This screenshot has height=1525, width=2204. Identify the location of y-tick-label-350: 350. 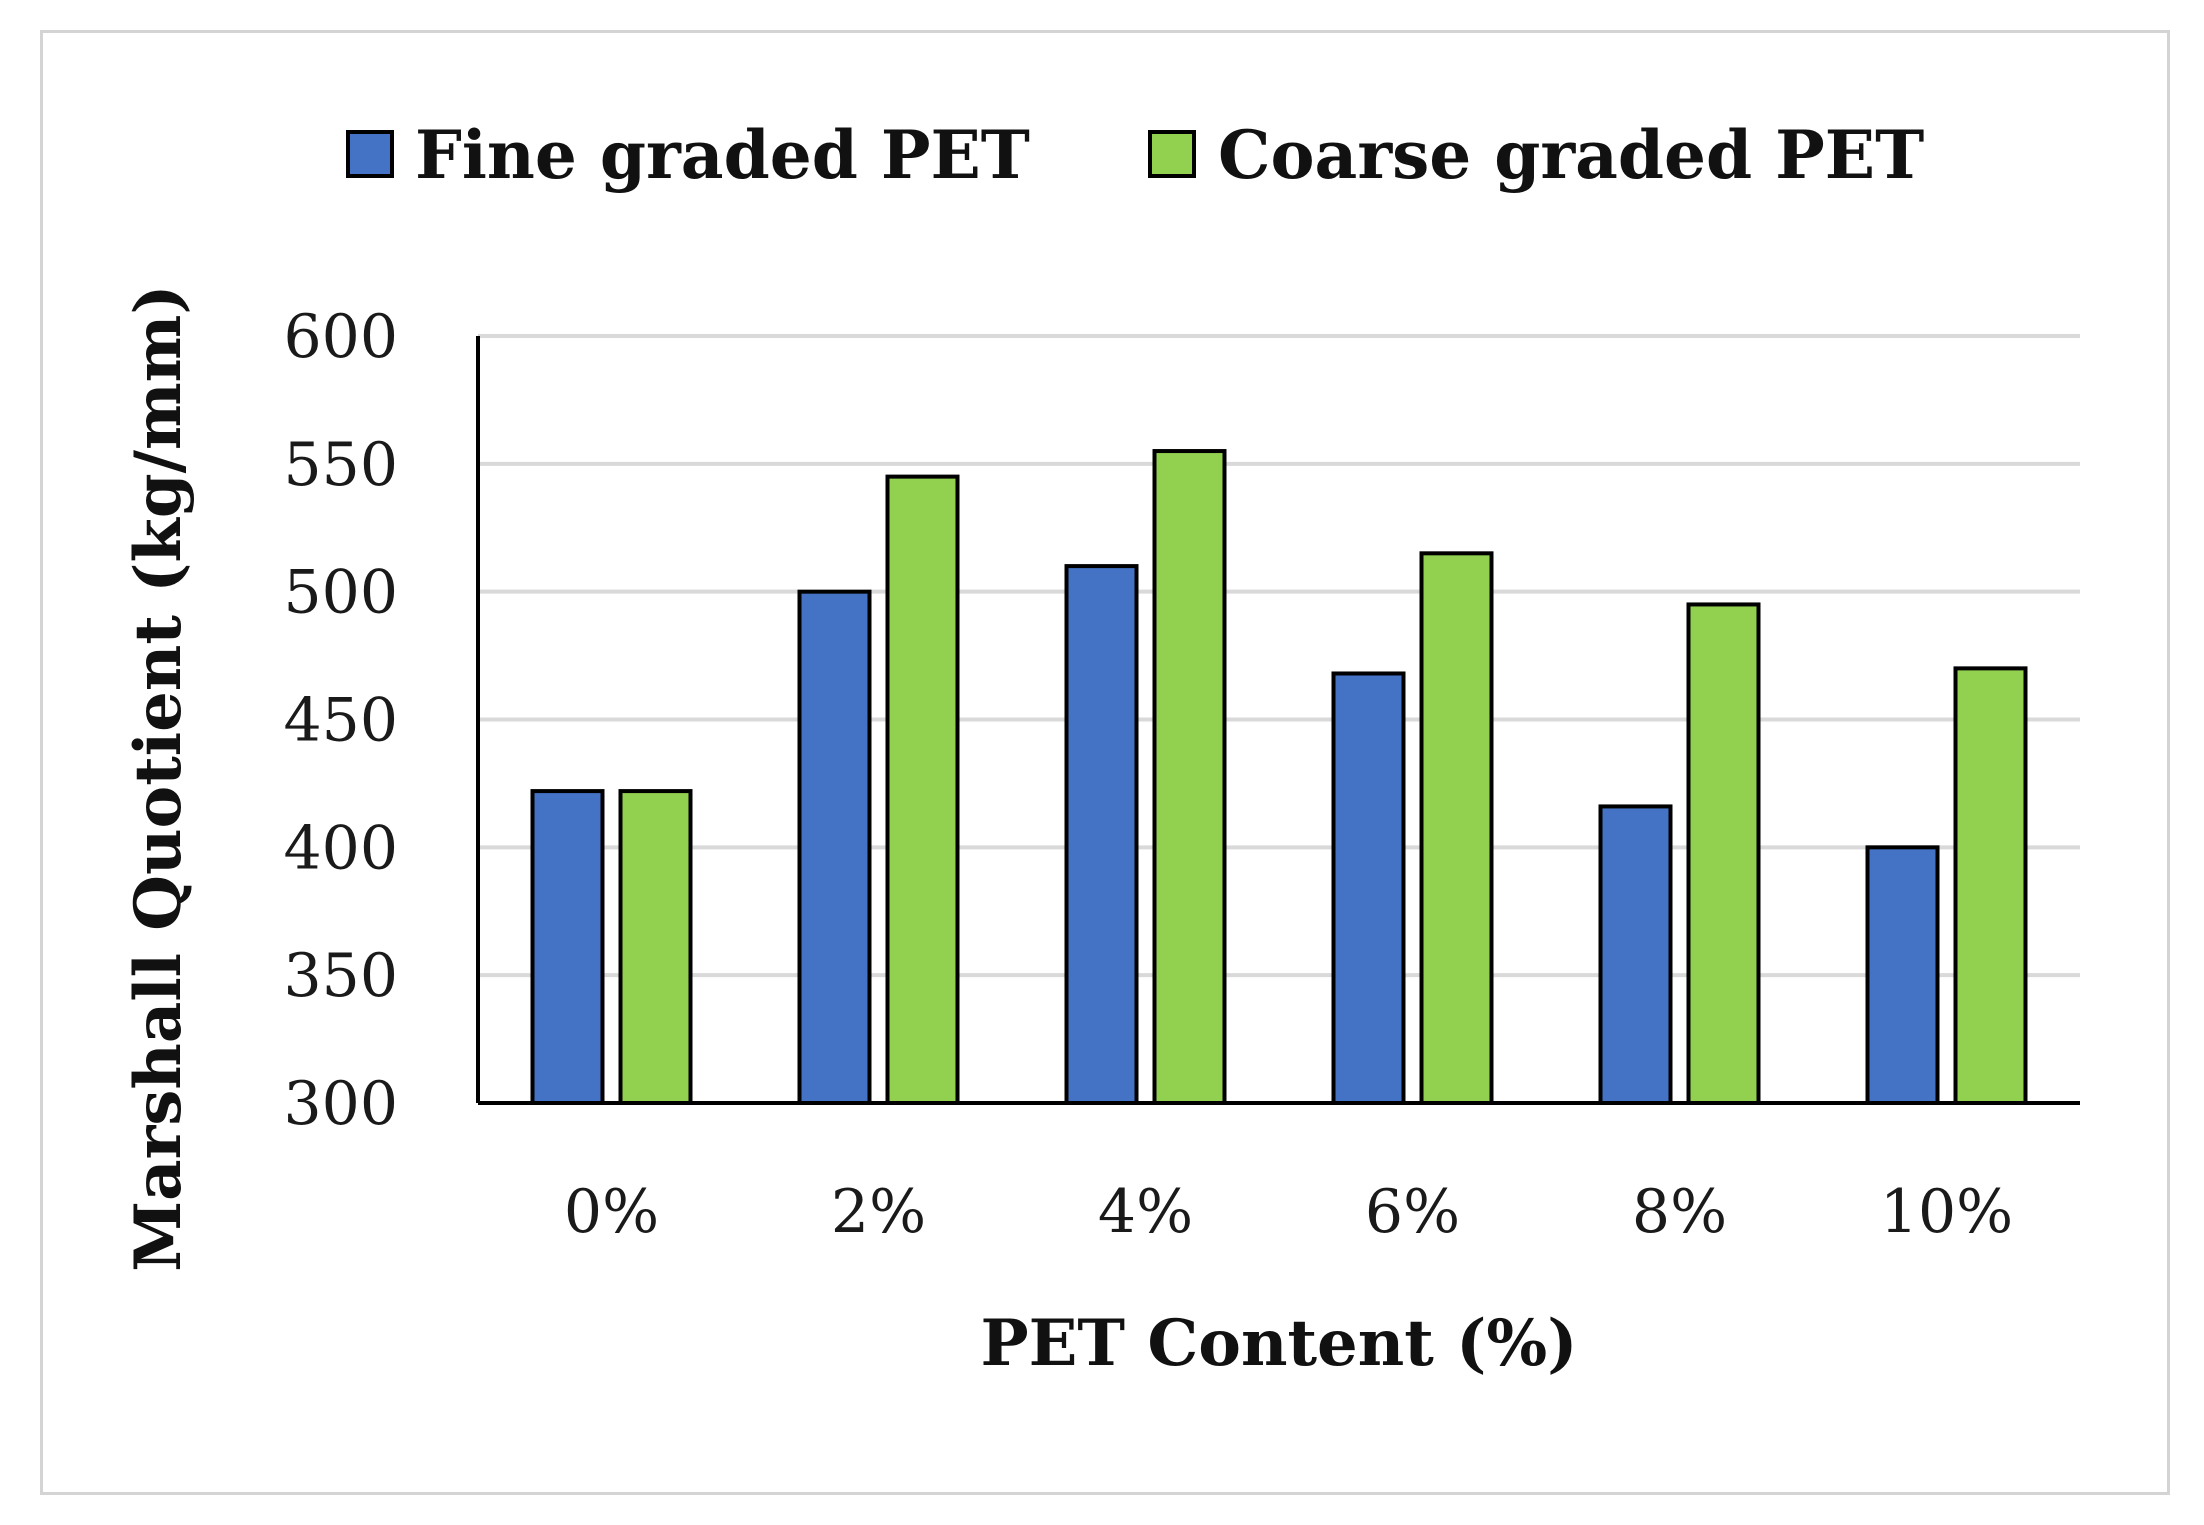
(340, 976).